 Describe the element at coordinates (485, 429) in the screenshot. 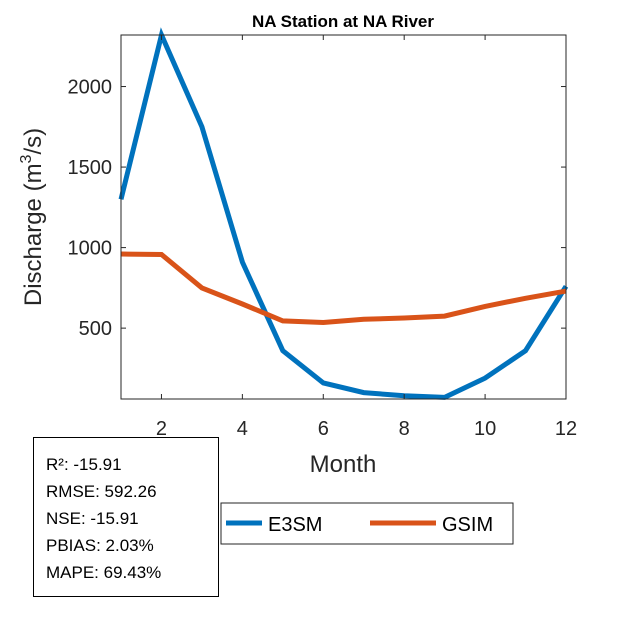

I see `x-tick-label: 10` at that location.